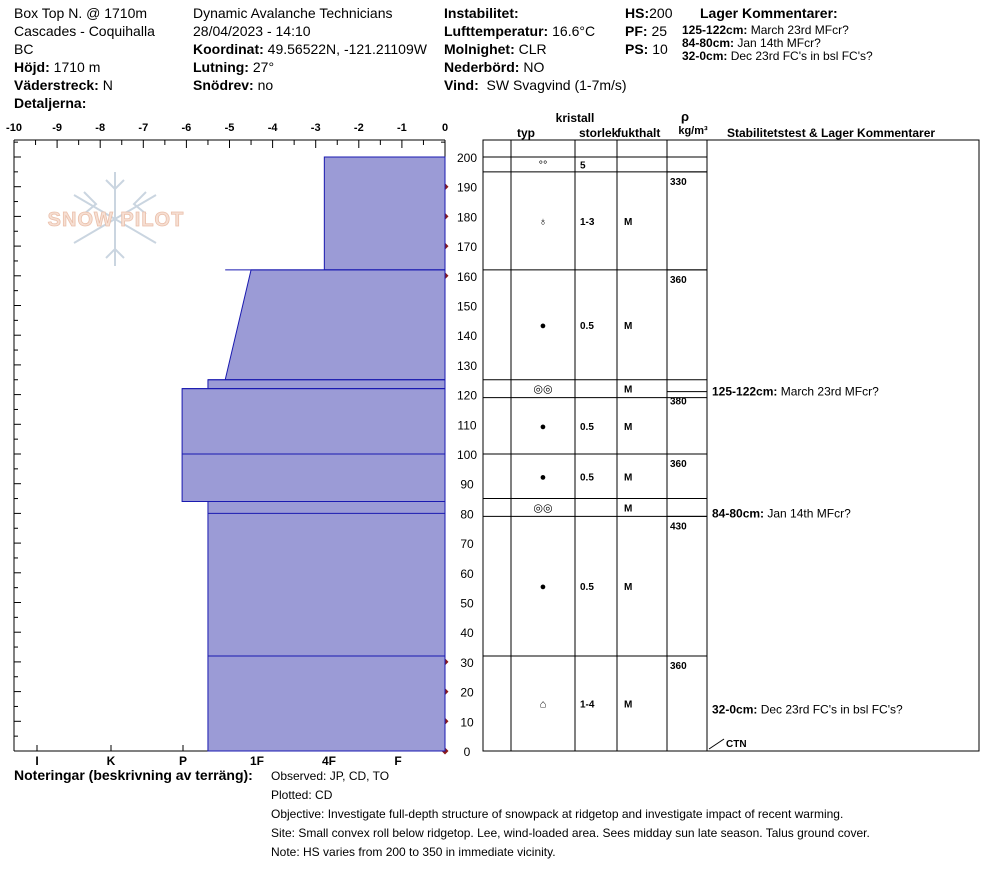 The height and width of the screenshot is (878, 994). What do you see at coordinates (532, 49) in the screenshot?
I see `cloud-value: CLR` at bounding box center [532, 49].